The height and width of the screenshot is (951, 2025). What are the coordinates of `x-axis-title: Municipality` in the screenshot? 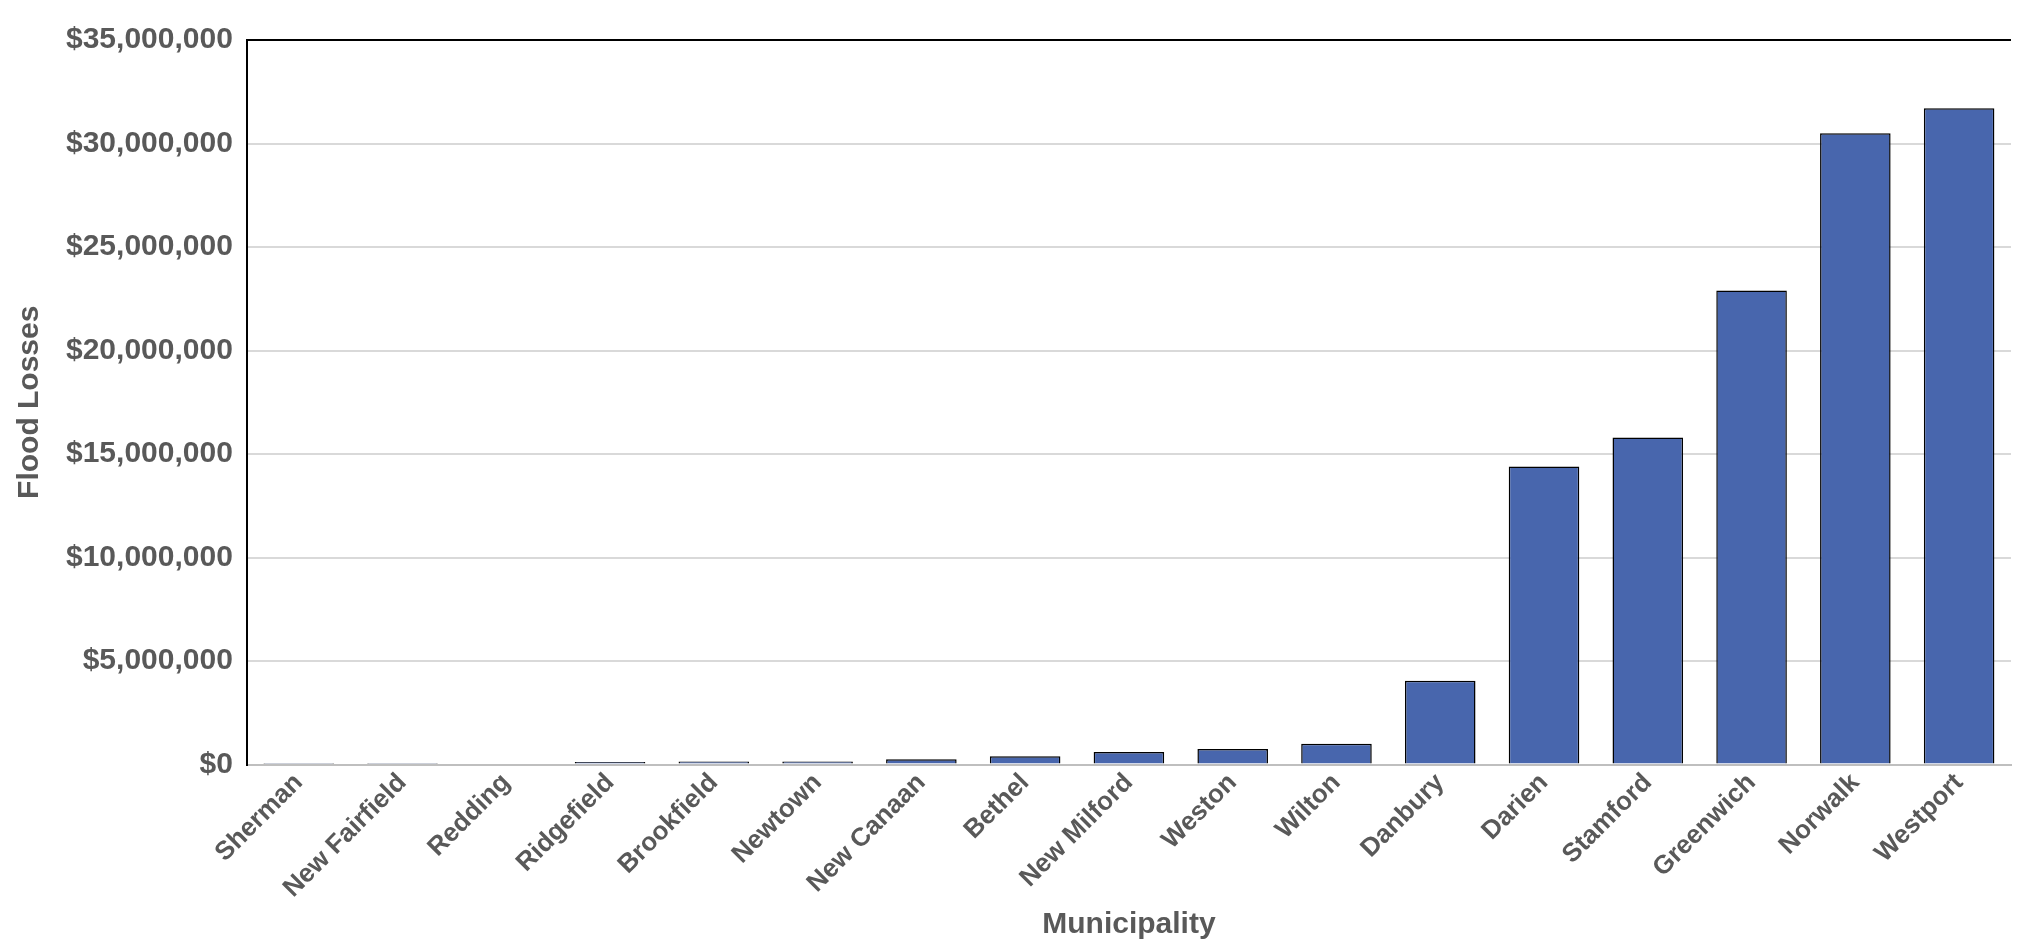 It's located at (1129, 923).